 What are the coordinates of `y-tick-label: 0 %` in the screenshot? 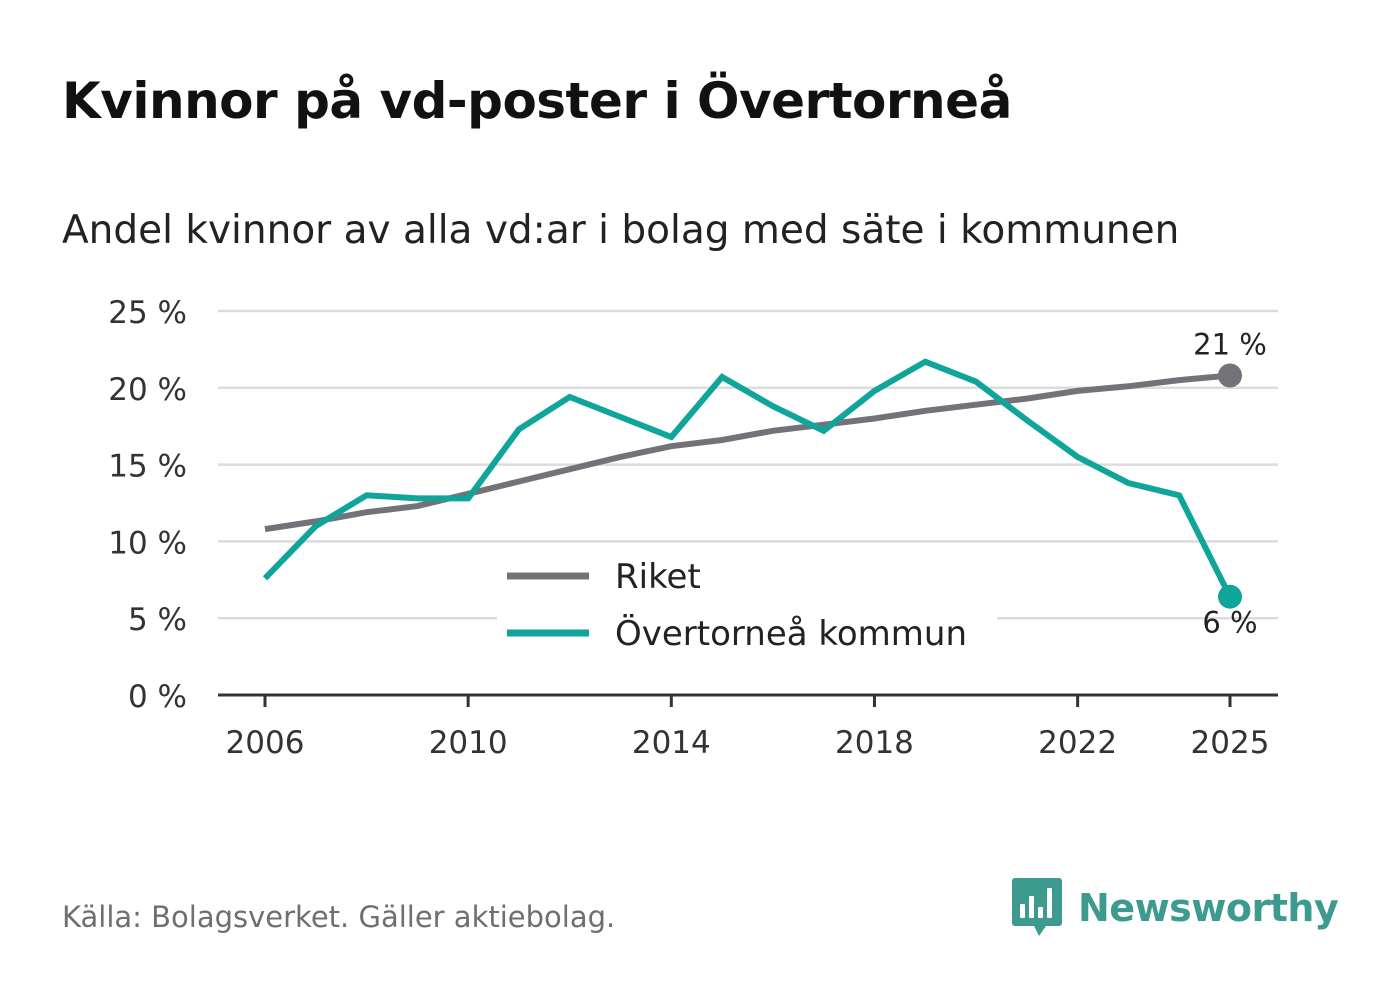 It's located at (157, 697).